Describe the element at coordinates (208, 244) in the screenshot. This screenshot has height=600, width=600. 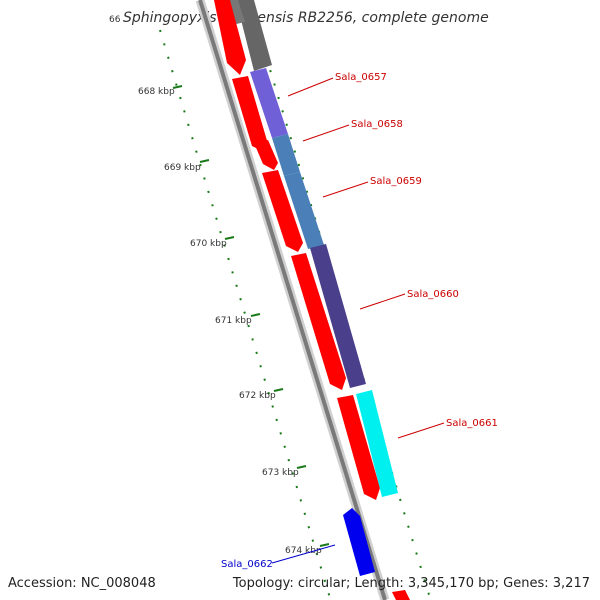
I see `tick-label-670: 670 kbp` at that location.